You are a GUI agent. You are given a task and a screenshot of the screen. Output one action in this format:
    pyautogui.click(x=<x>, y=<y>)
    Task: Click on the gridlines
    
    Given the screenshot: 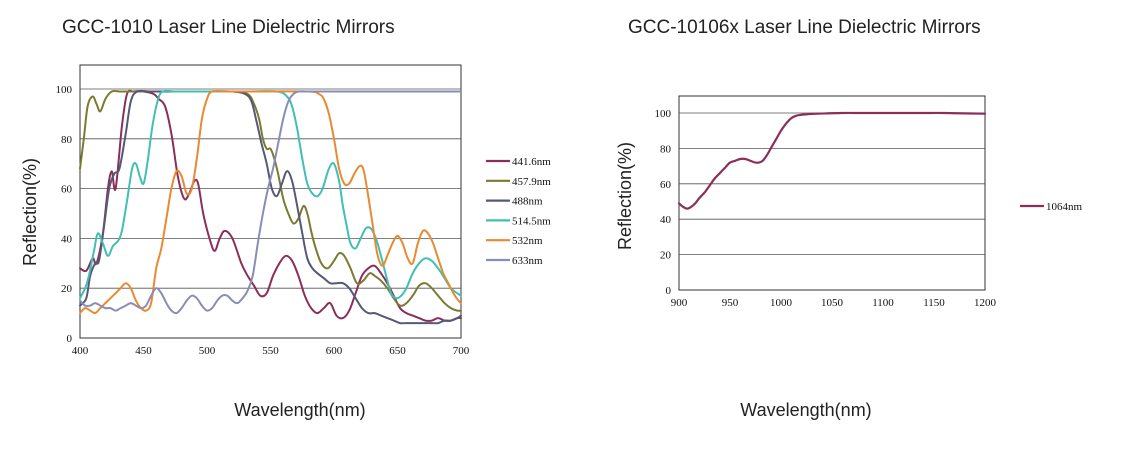 What is the action you would take?
    pyautogui.click(x=270, y=188)
    